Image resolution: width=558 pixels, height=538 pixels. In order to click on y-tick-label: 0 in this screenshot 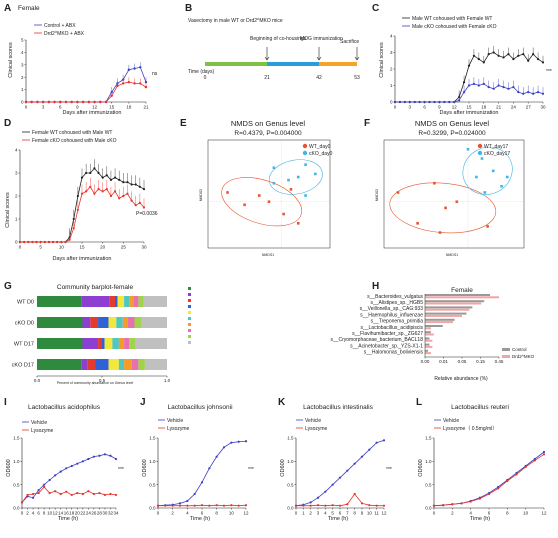, I will do `click(391, 102)`.